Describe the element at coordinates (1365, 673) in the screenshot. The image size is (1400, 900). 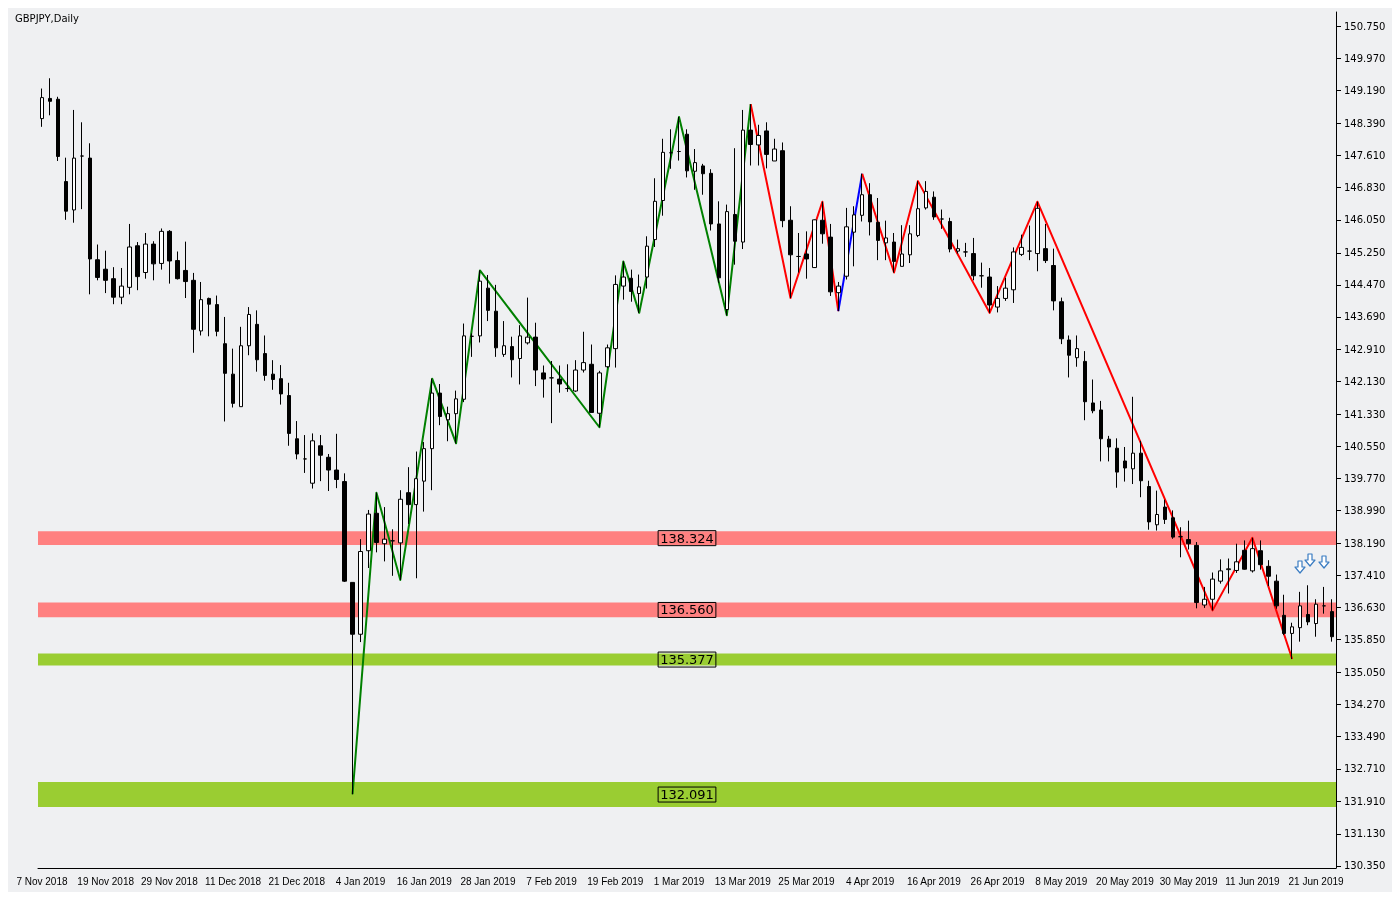
I see `y-tick-label: 135.050` at that location.